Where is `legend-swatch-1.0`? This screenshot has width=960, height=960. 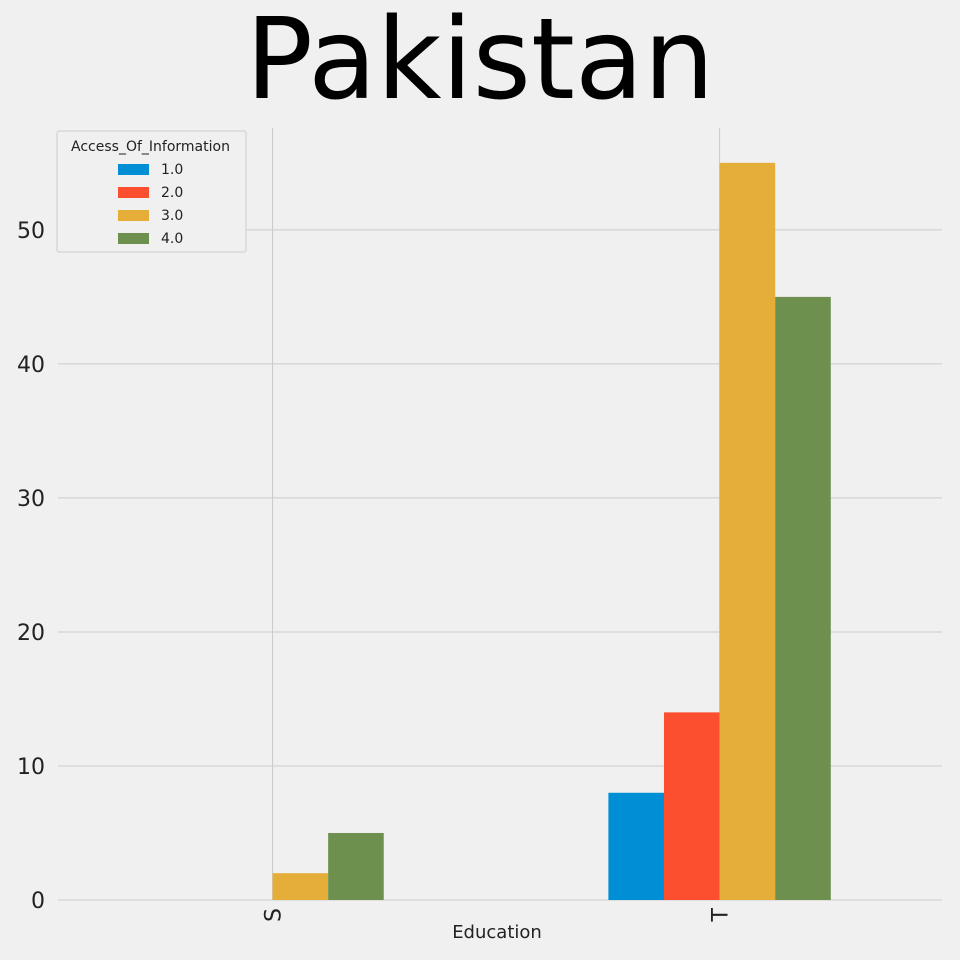 legend-swatch-1.0 is located at coordinates (133, 169).